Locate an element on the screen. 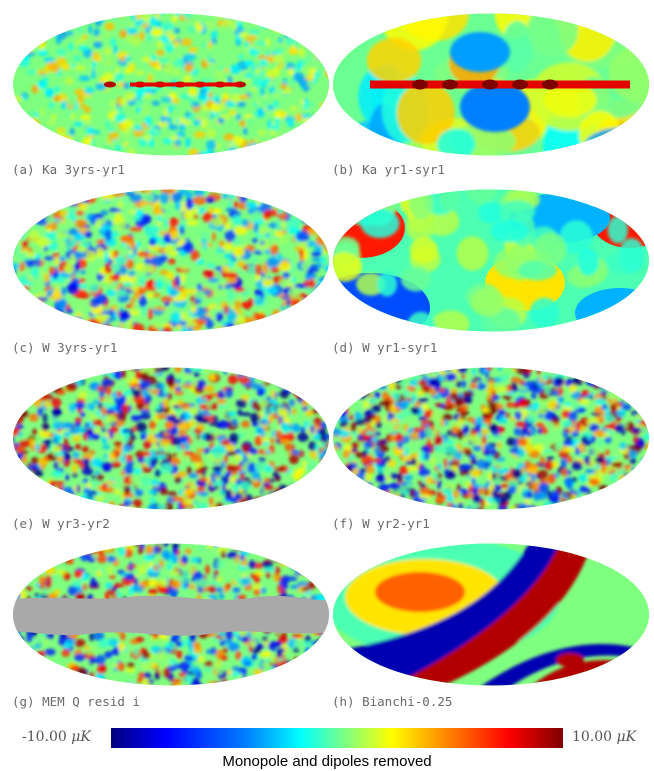 This screenshot has height=771, width=654. caption-f: (f) W yr2-yr1 is located at coordinates (381, 523).